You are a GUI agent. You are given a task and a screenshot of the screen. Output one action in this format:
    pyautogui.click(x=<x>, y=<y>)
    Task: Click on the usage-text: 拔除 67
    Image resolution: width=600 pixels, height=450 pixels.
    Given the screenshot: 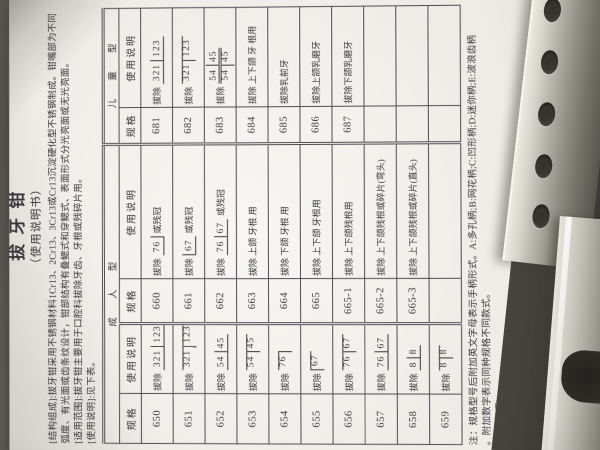 What is the action you would take?
    pyautogui.click(x=317, y=359)
    